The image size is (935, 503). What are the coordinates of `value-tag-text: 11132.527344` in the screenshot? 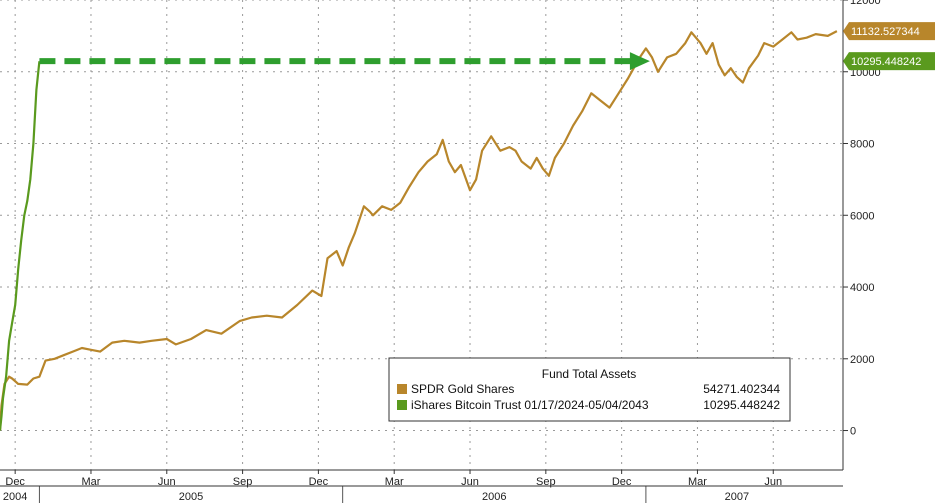 It's located at (885, 32).